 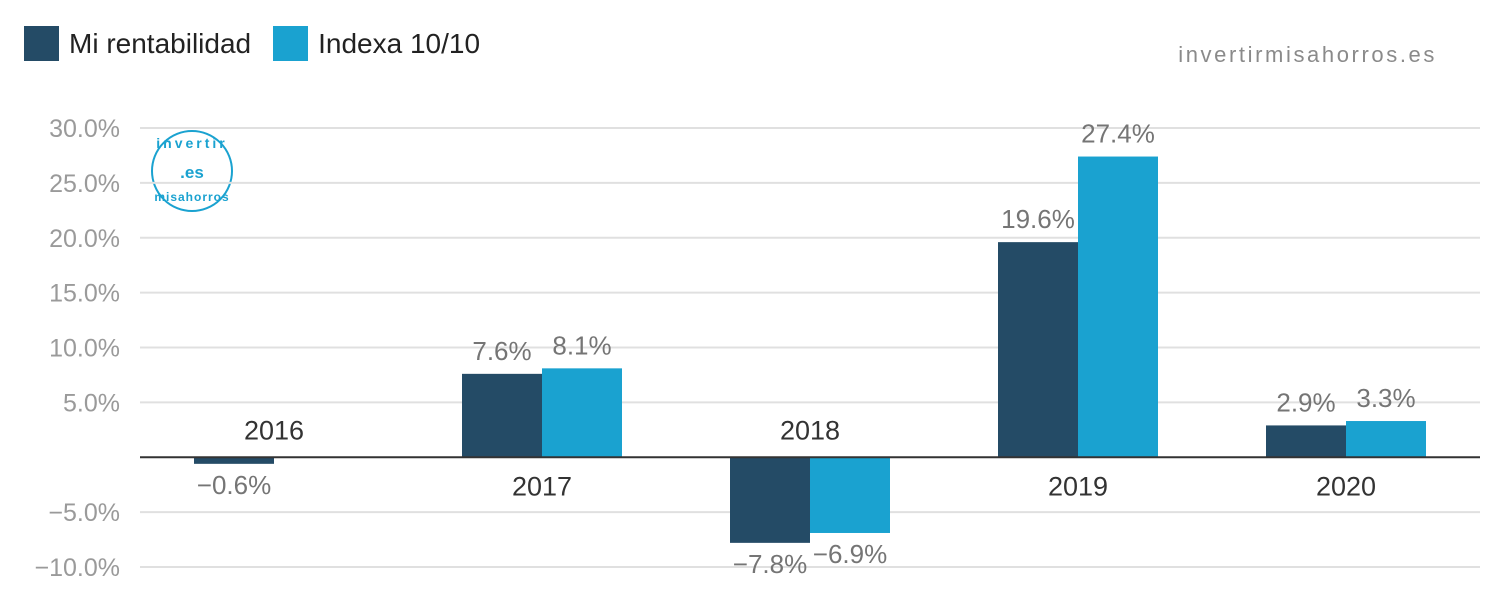 I want to click on category-label: 2016, so click(x=274, y=430).